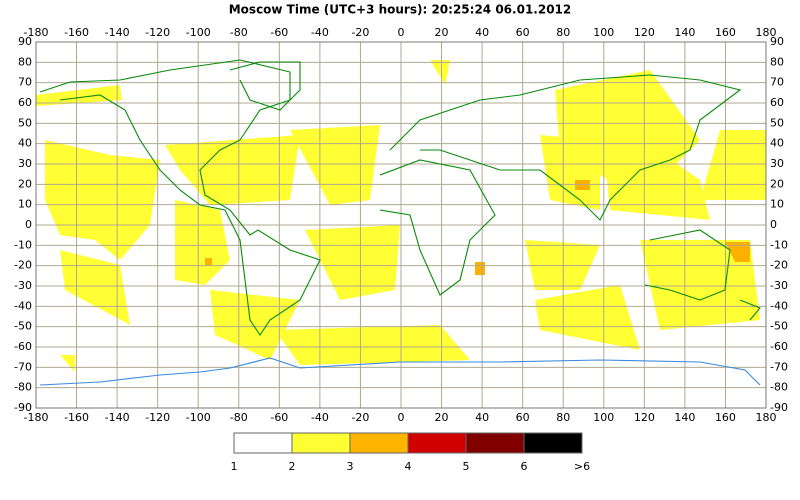 The width and height of the screenshot is (800, 500). What do you see at coordinates (350, 466) in the screenshot?
I see `legend-label: 3` at bounding box center [350, 466].